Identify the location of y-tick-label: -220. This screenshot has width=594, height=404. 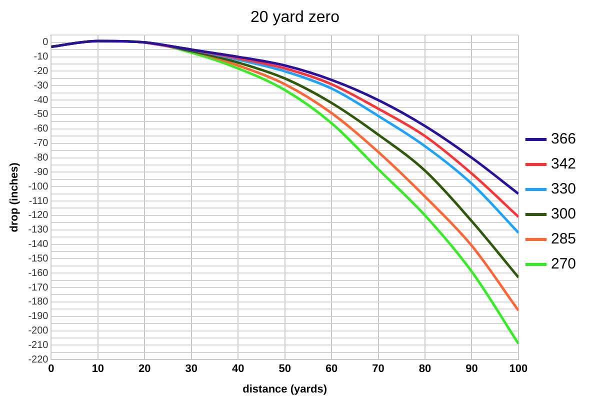
(38, 360).